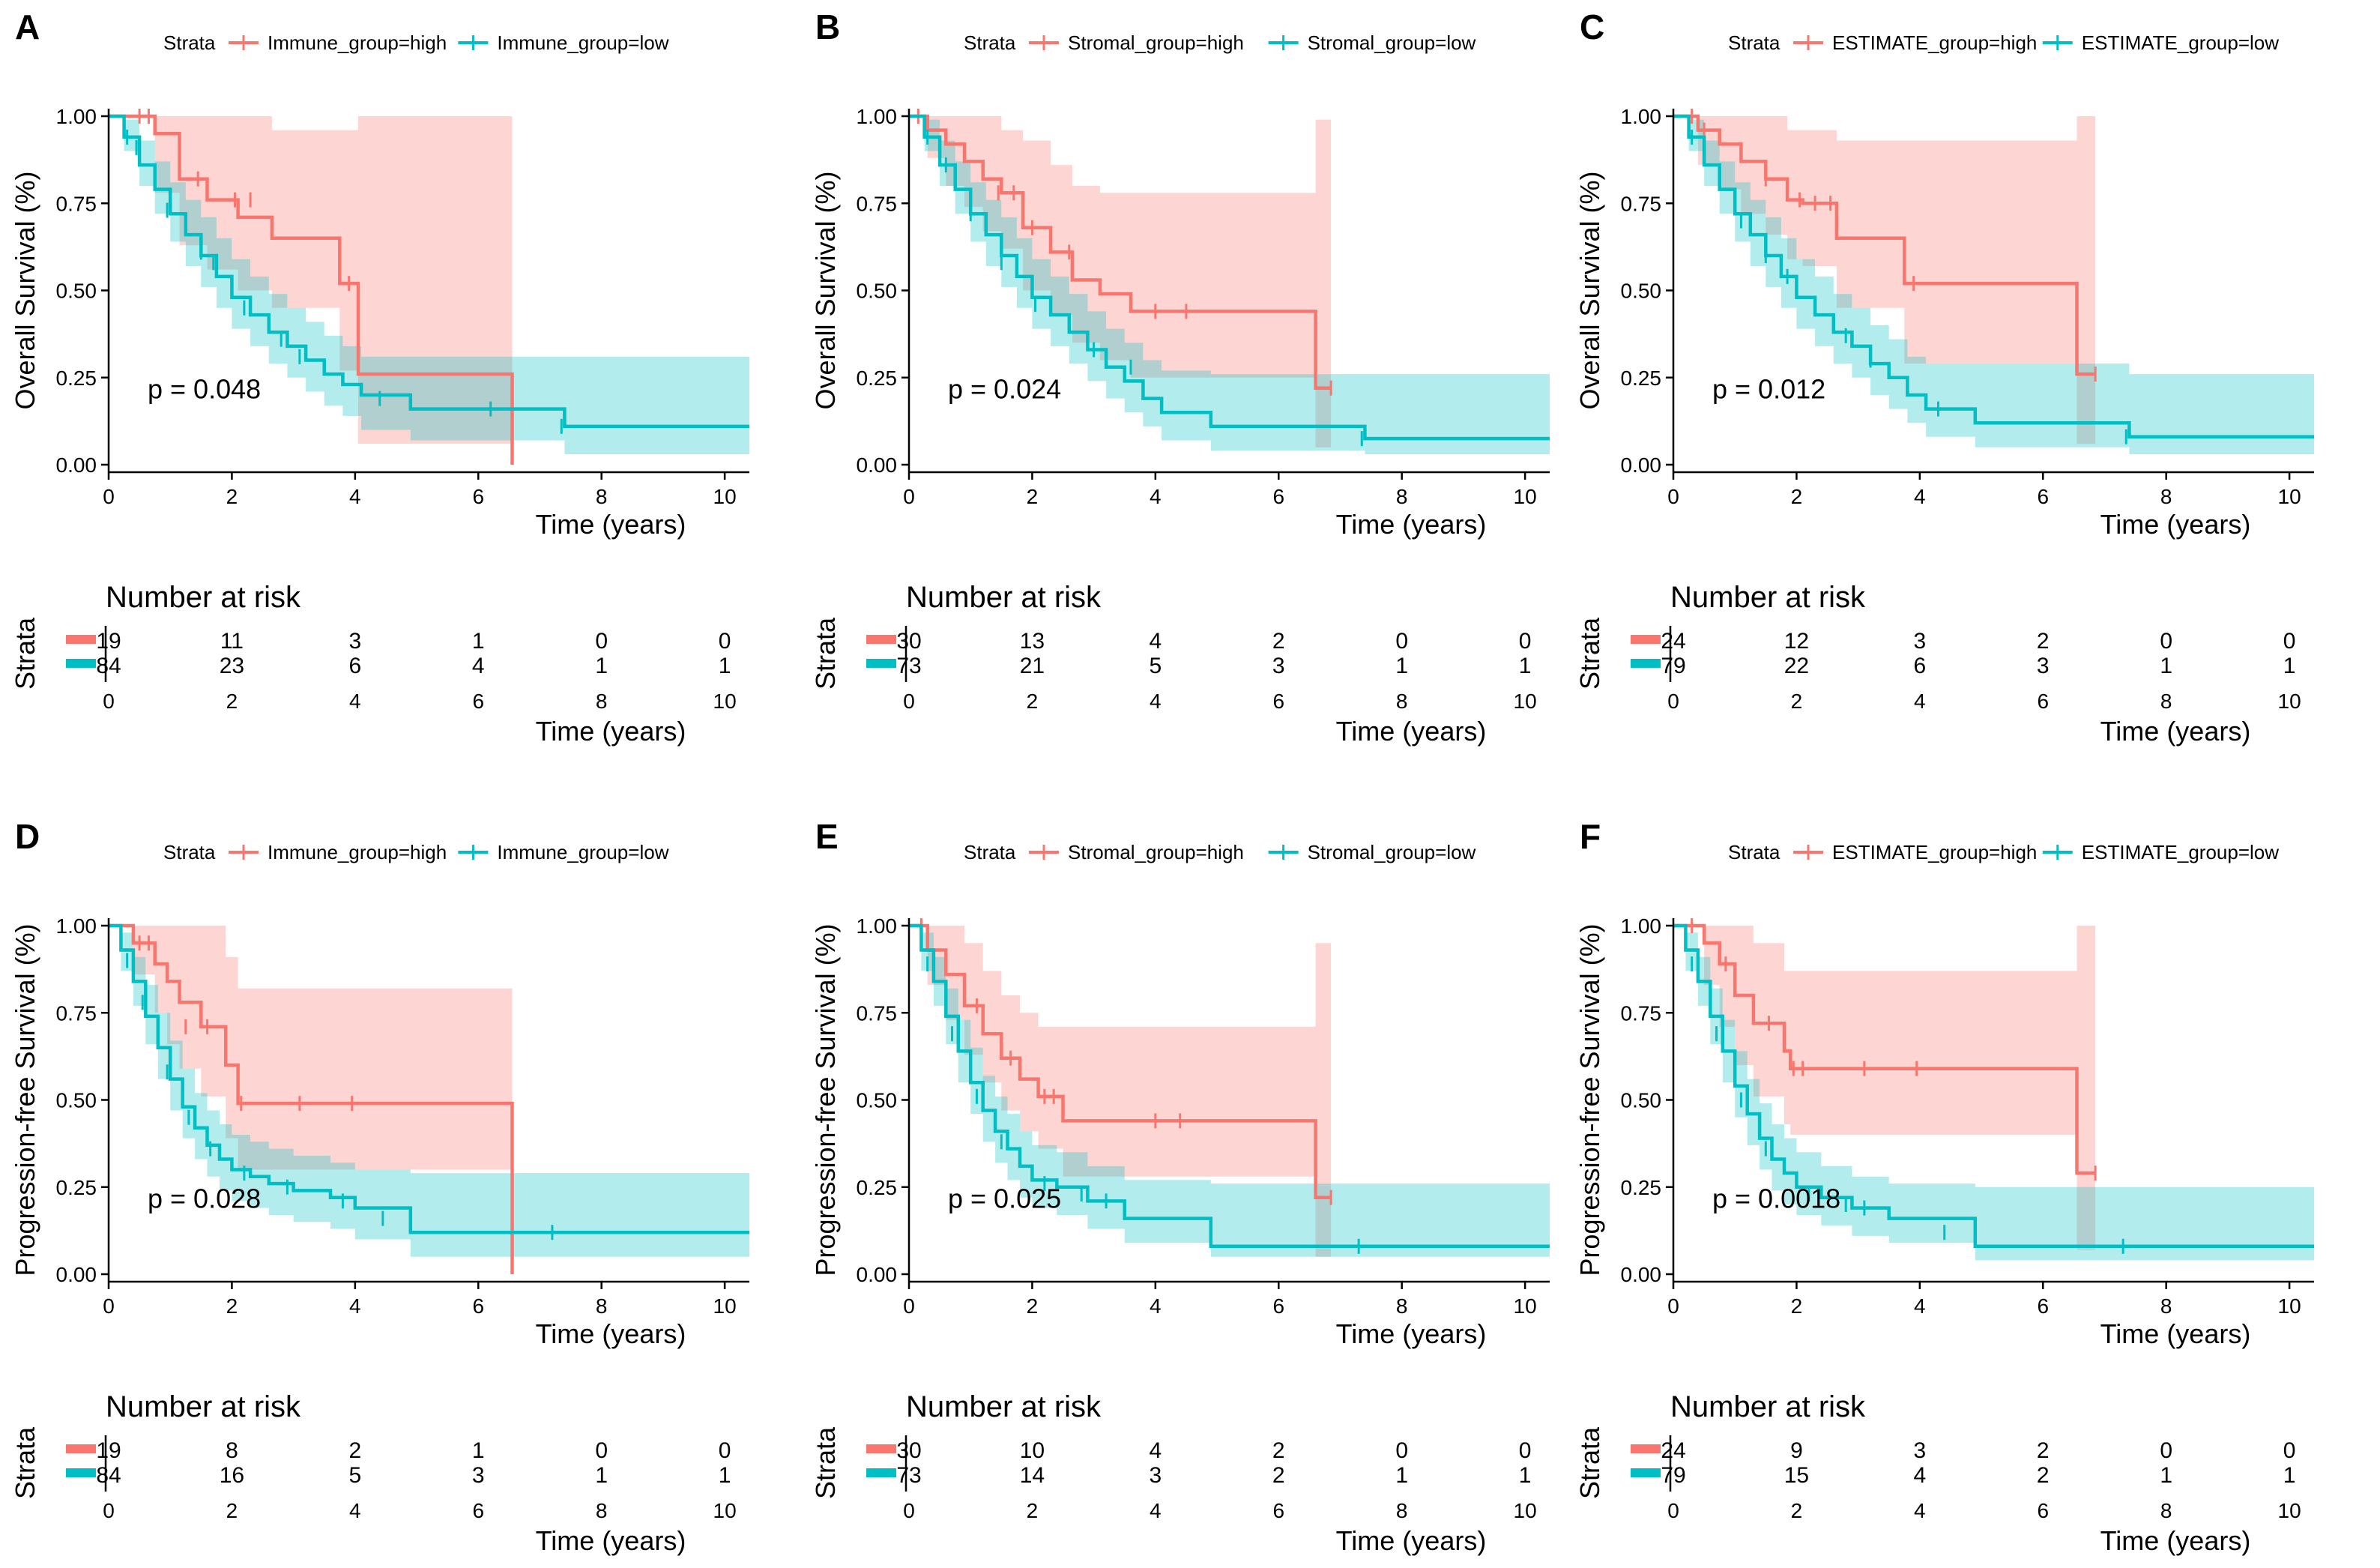 Image resolution: width=2380 pixels, height=1568 pixels. What do you see at coordinates (1769, 389) in the screenshot?
I see `p-value: p = 0.012` at bounding box center [1769, 389].